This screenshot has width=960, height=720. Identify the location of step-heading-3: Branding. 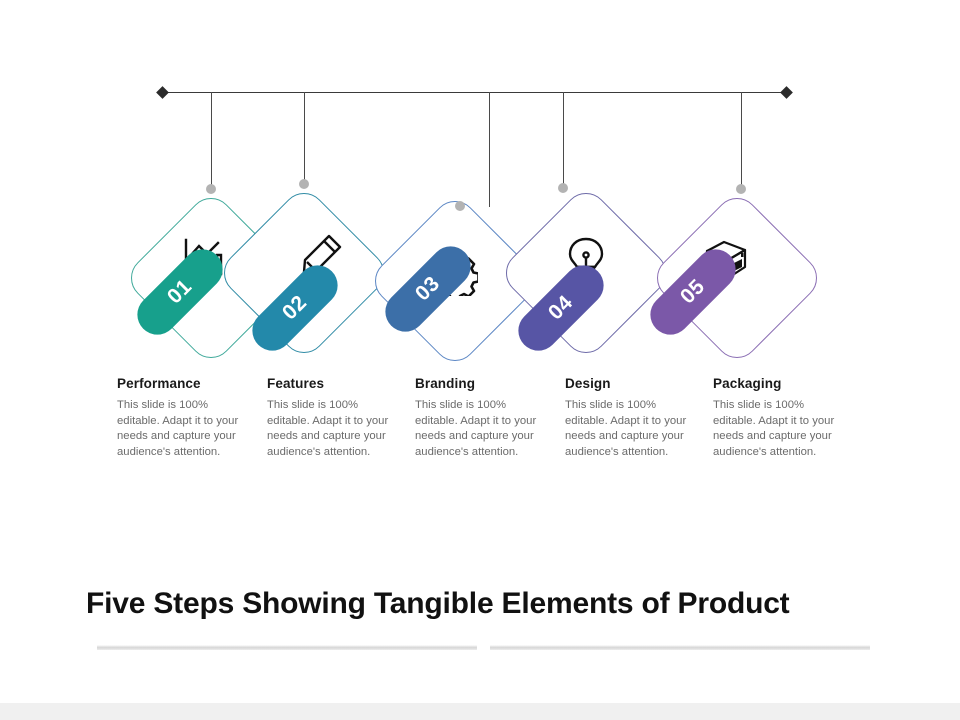
(445, 383).